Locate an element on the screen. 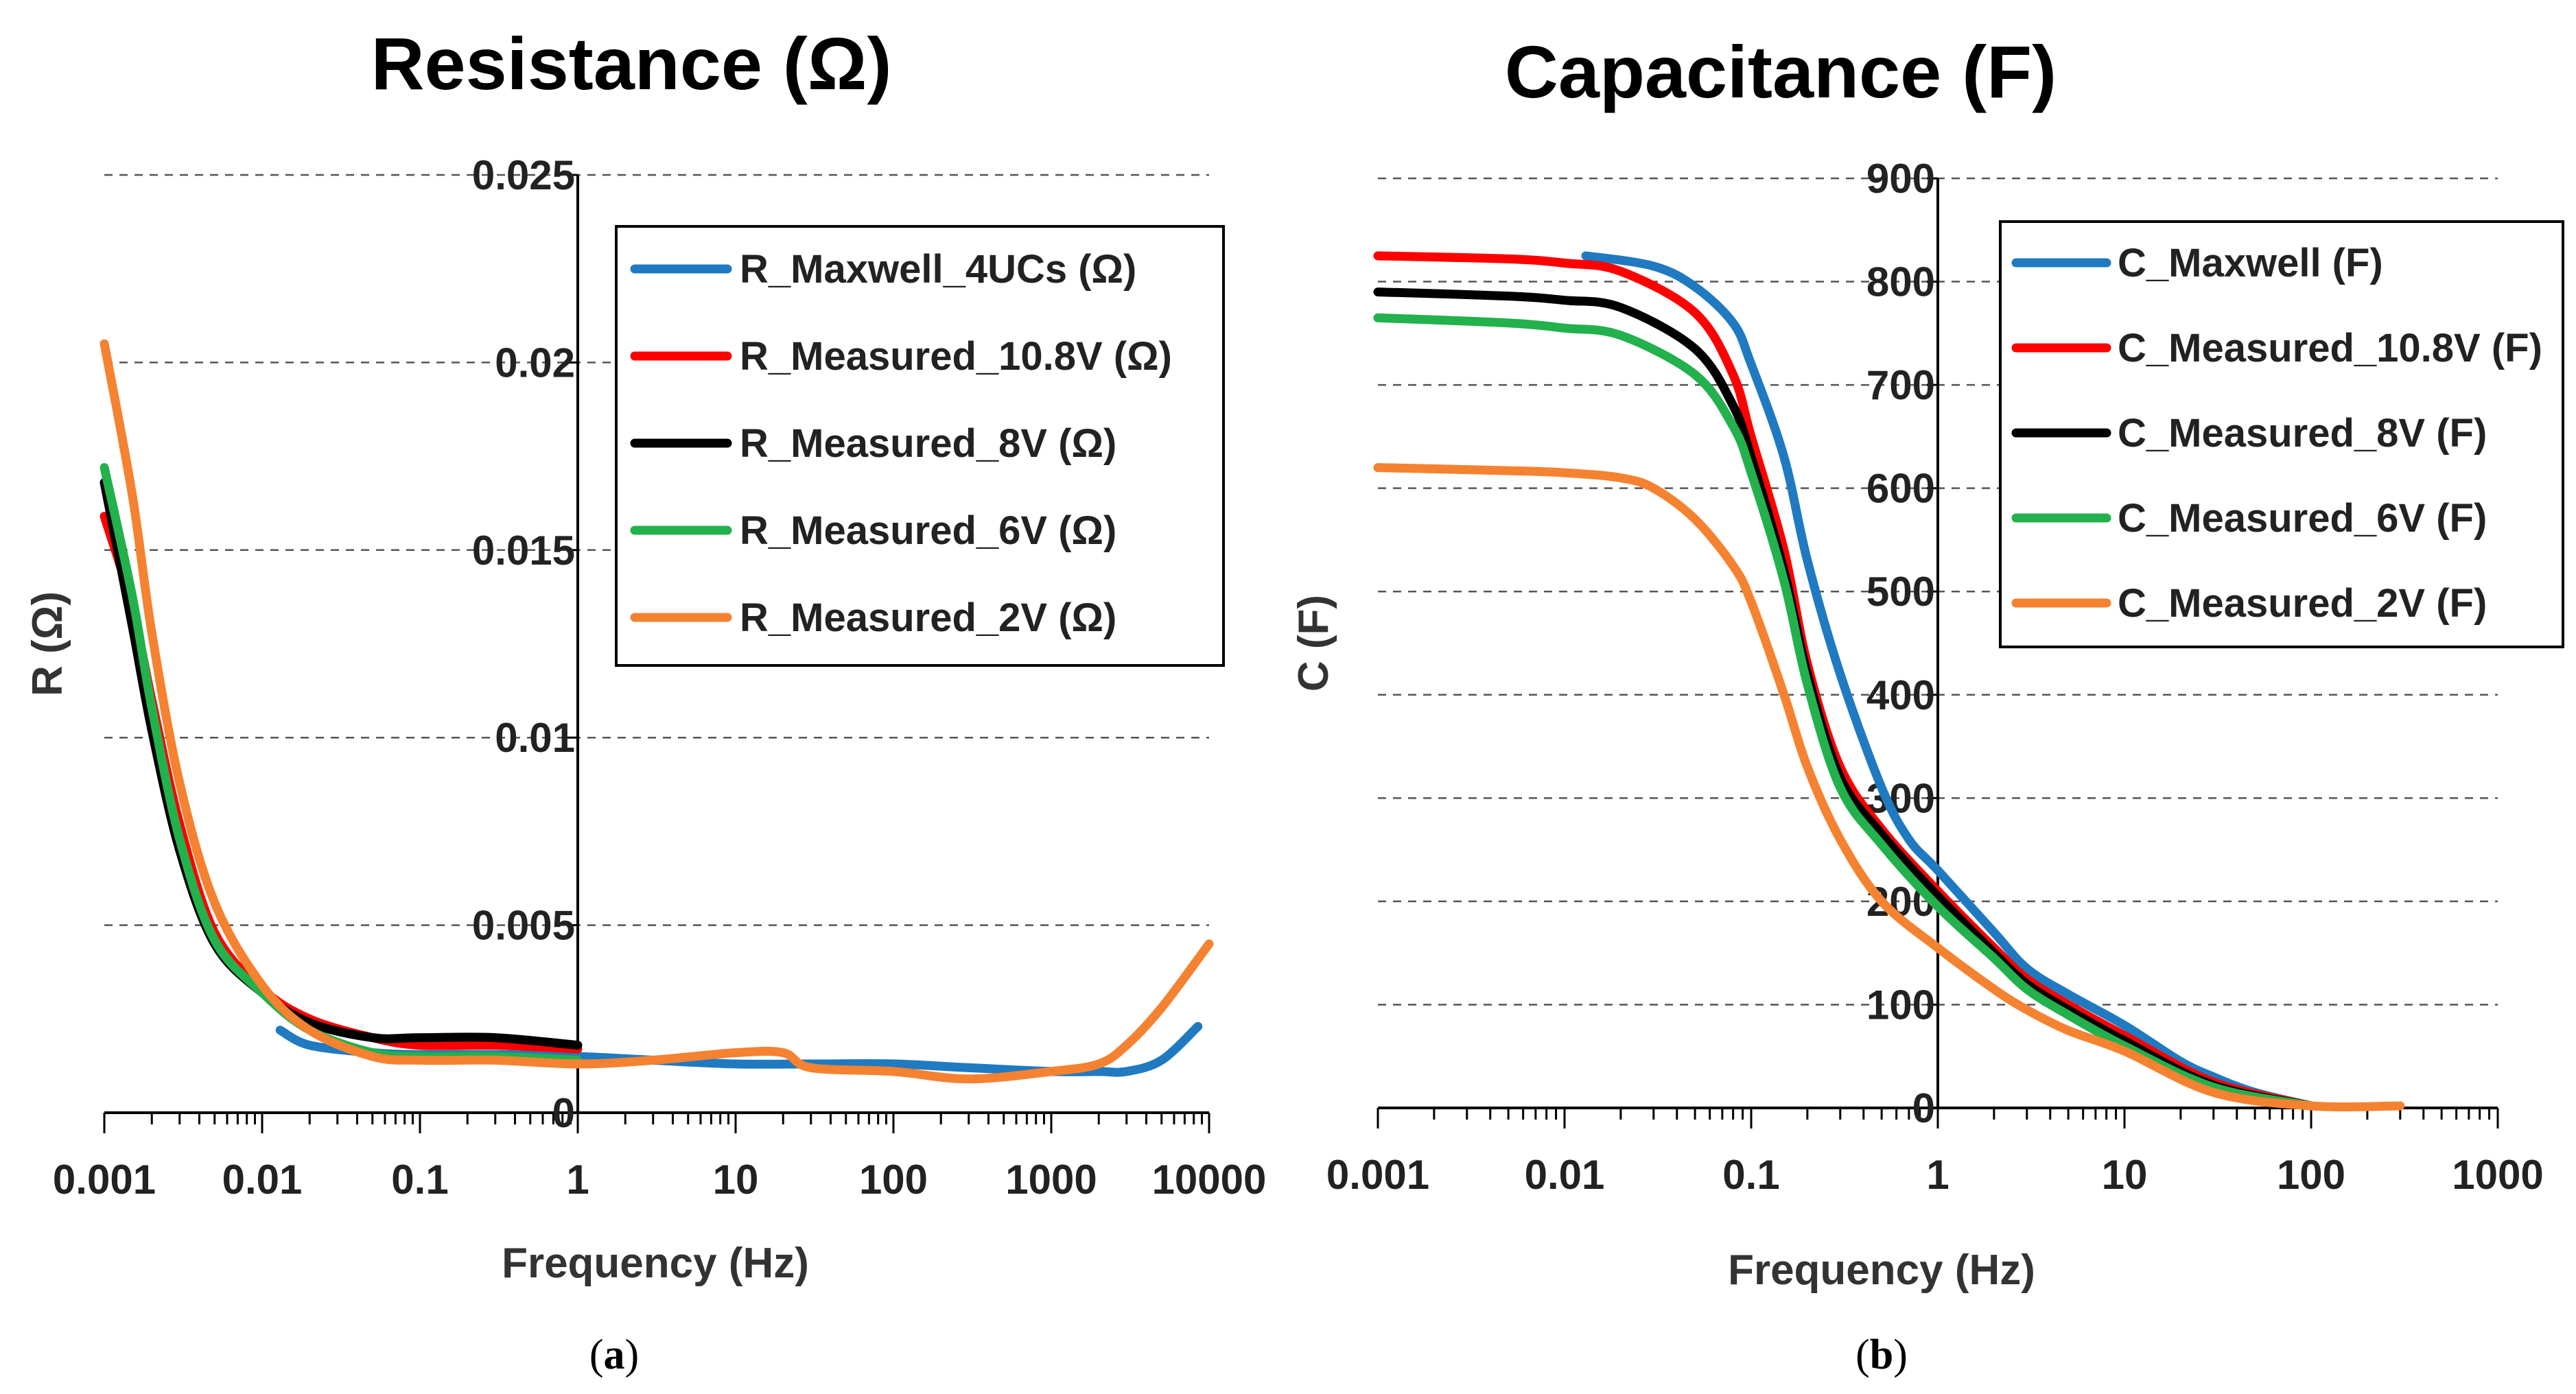 The height and width of the screenshot is (1394, 2576). y-tick-label: 0.02 is located at coordinates (535, 363).